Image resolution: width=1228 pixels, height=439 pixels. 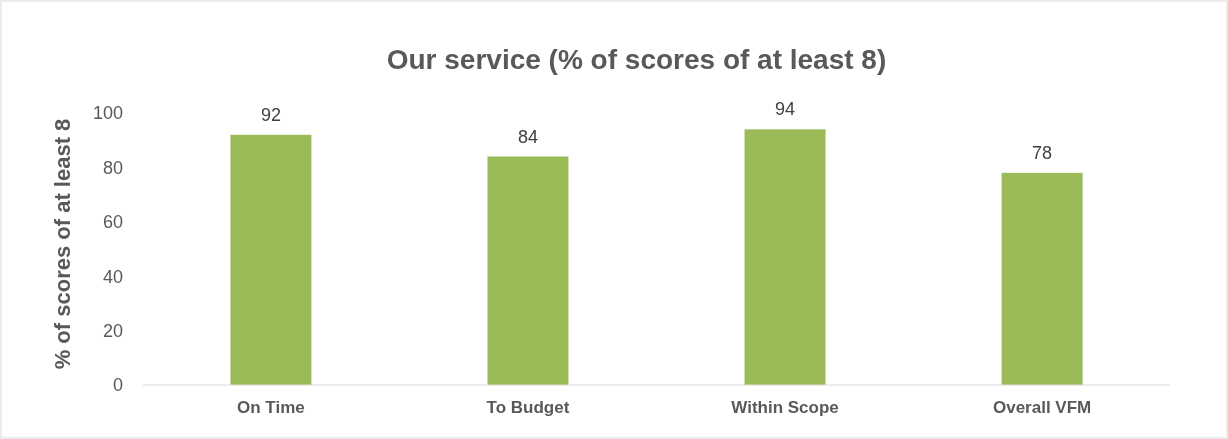 What do you see at coordinates (636, 59) in the screenshot?
I see `chart-title: Our service (% of scores of at least 8)` at bounding box center [636, 59].